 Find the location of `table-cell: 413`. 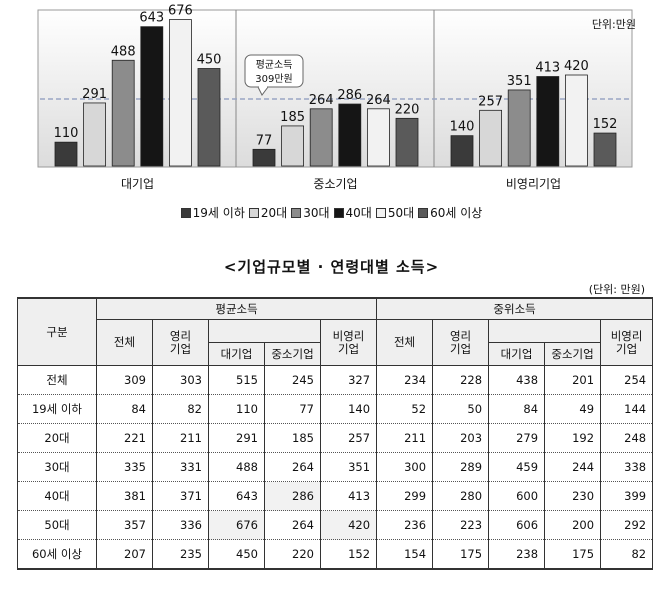

table-cell: 413 is located at coordinates (348, 496).